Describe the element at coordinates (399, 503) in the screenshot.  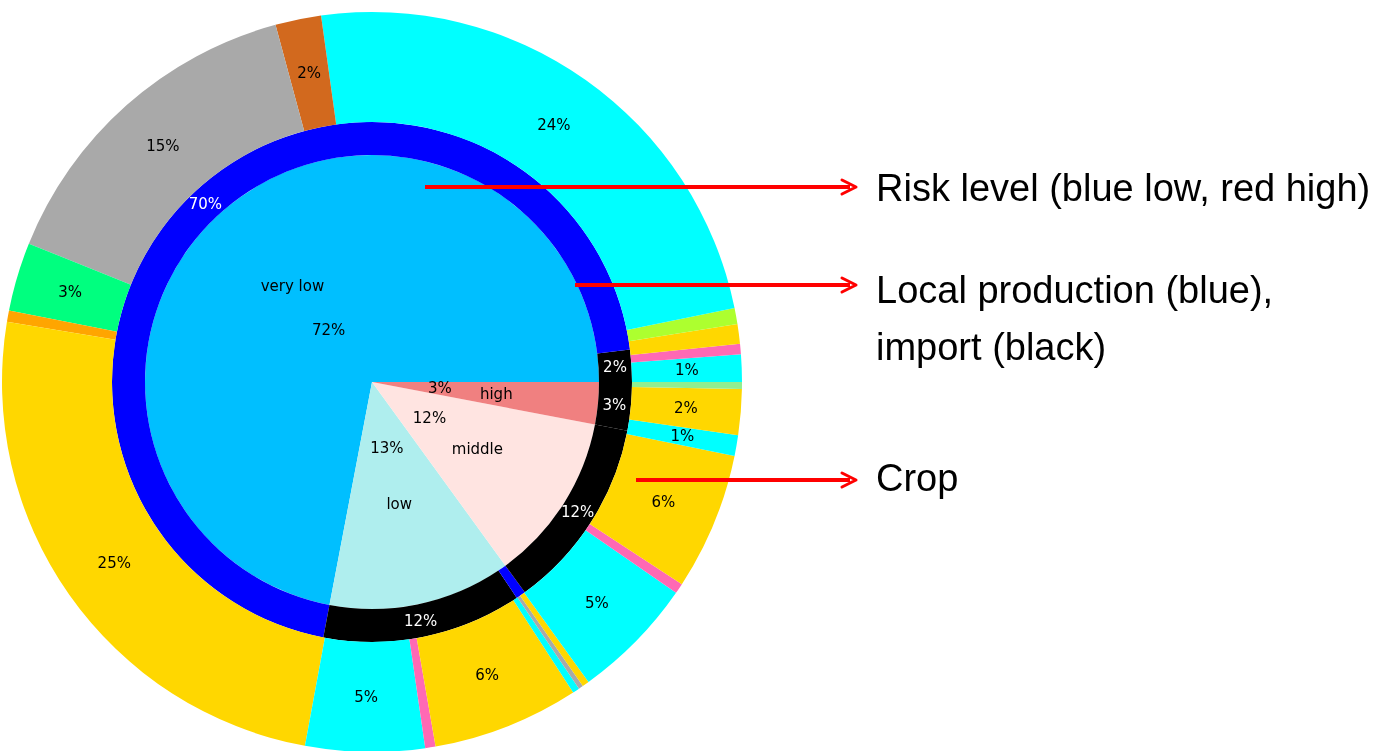
I see `slice-label: low` at that location.